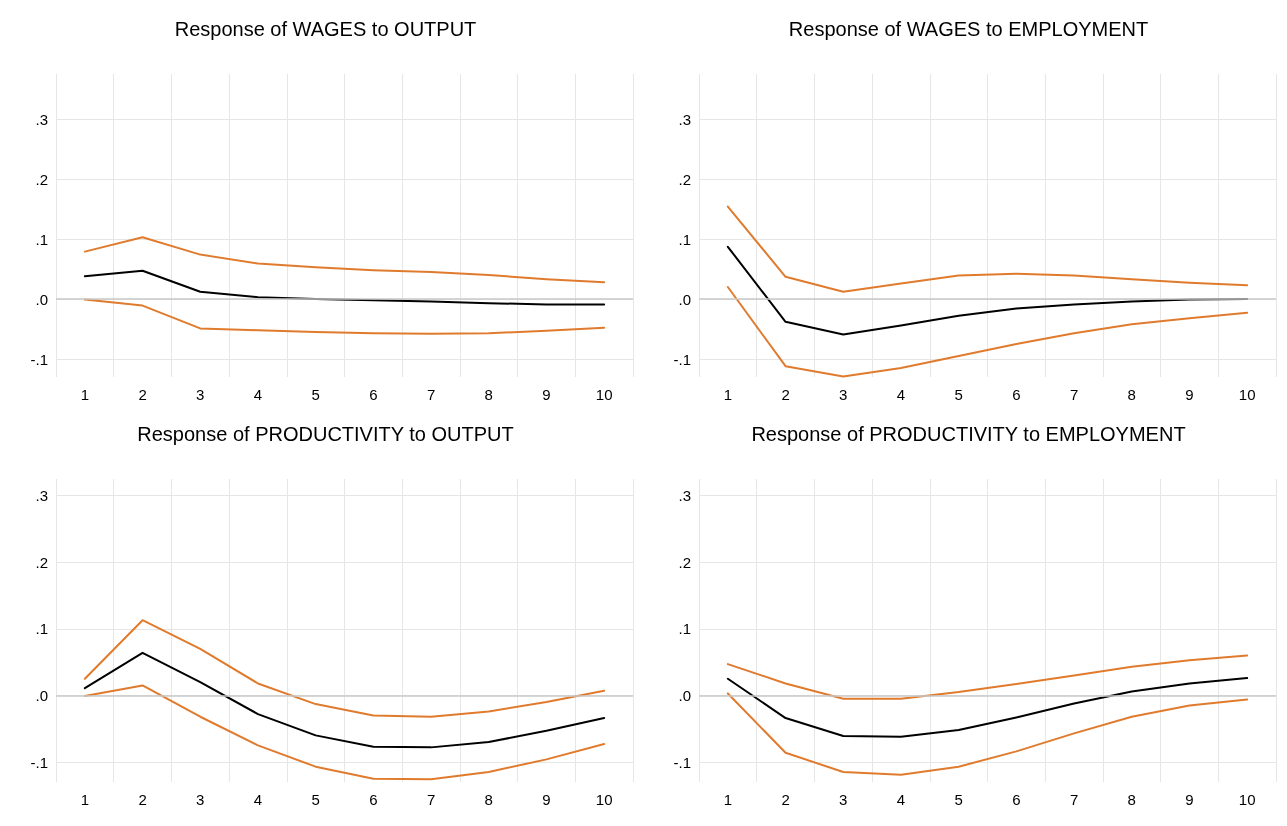 The image size is (1287, 826). Describe the element at coordinates (325, 29) in the screenshot. I see `chart-title: Response of WAGES to OUTPUT` at that location.